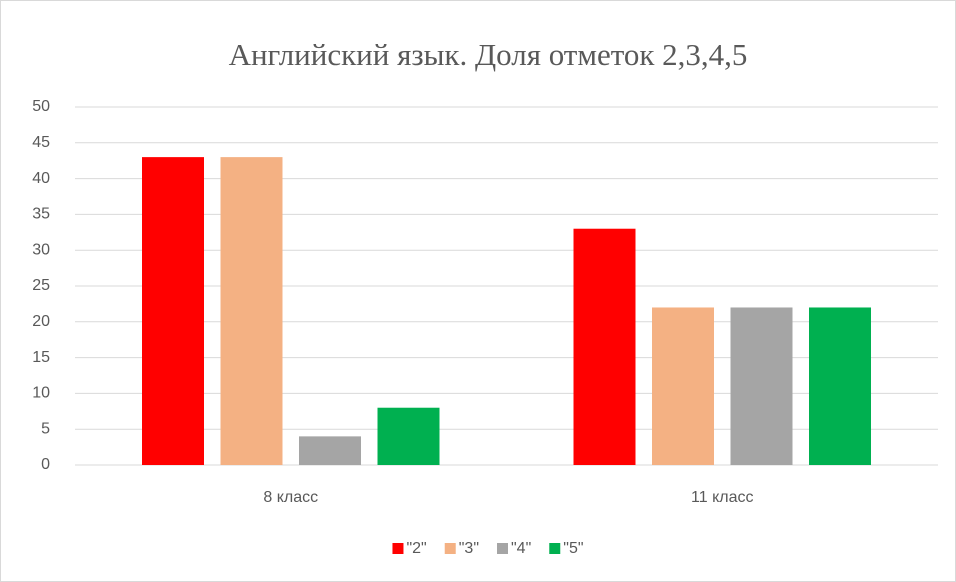  I want to click on y-tick-label: 35, so click(41, 214).